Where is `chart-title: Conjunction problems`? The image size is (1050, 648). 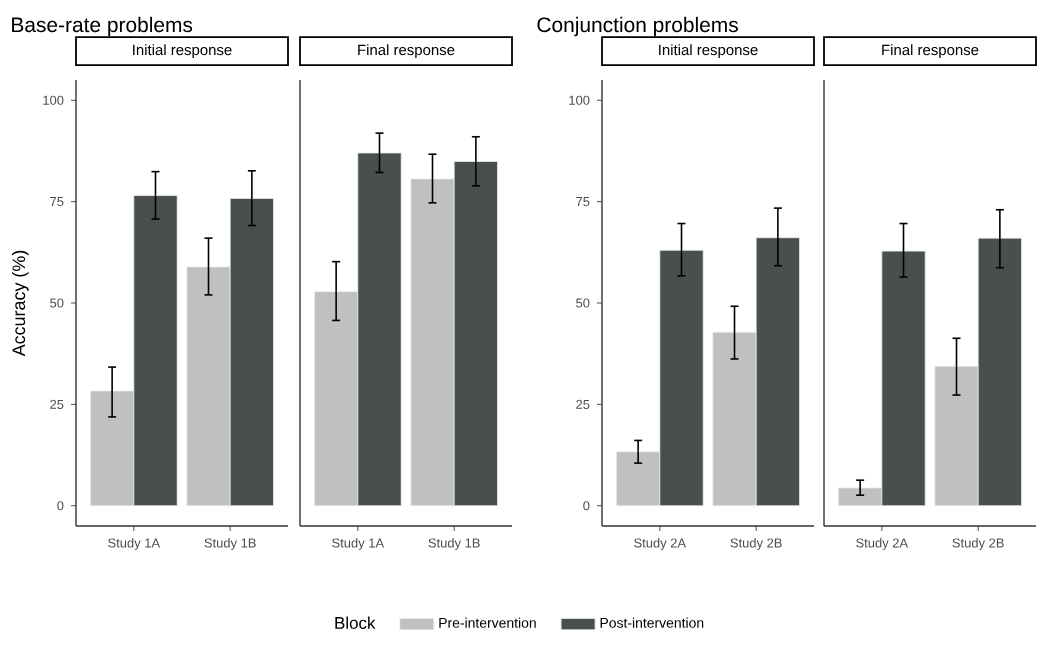 chart-title: Conjunction problems is located at coordinates (637, 26).